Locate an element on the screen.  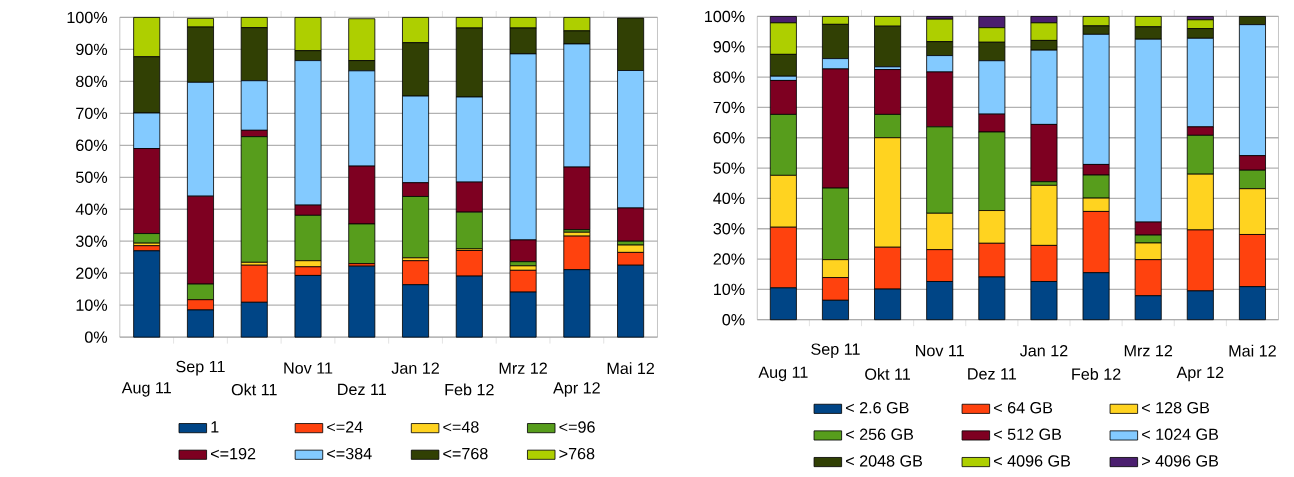
legend-label: < 4096 GB is located at coordinates (1032, 461).